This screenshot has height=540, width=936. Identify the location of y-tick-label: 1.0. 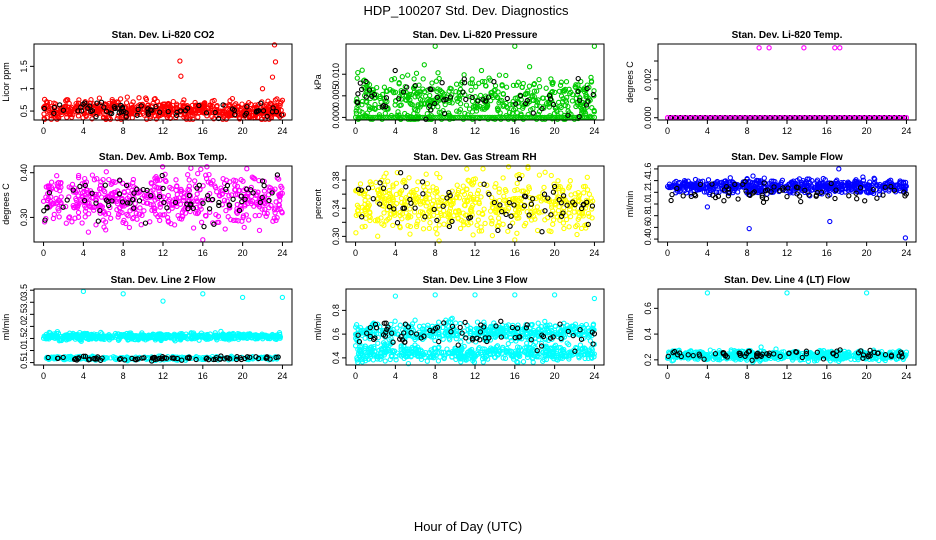
(648, 204).